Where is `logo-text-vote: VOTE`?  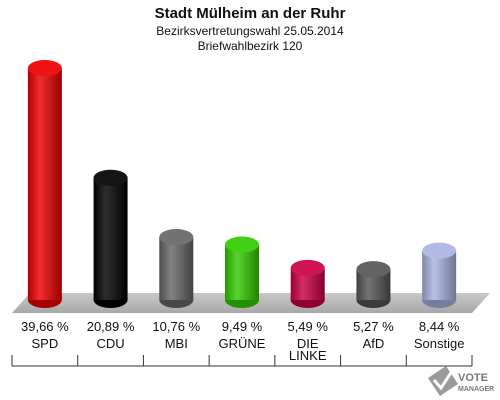
logo-text-vote: VOTE is located at coordinates (473, 378).